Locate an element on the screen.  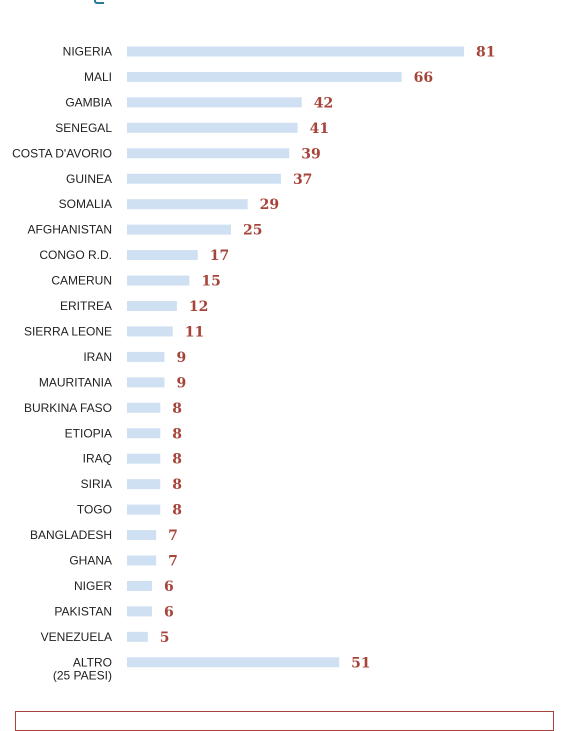
value-label: 5 is located at coordinates (165, 638).